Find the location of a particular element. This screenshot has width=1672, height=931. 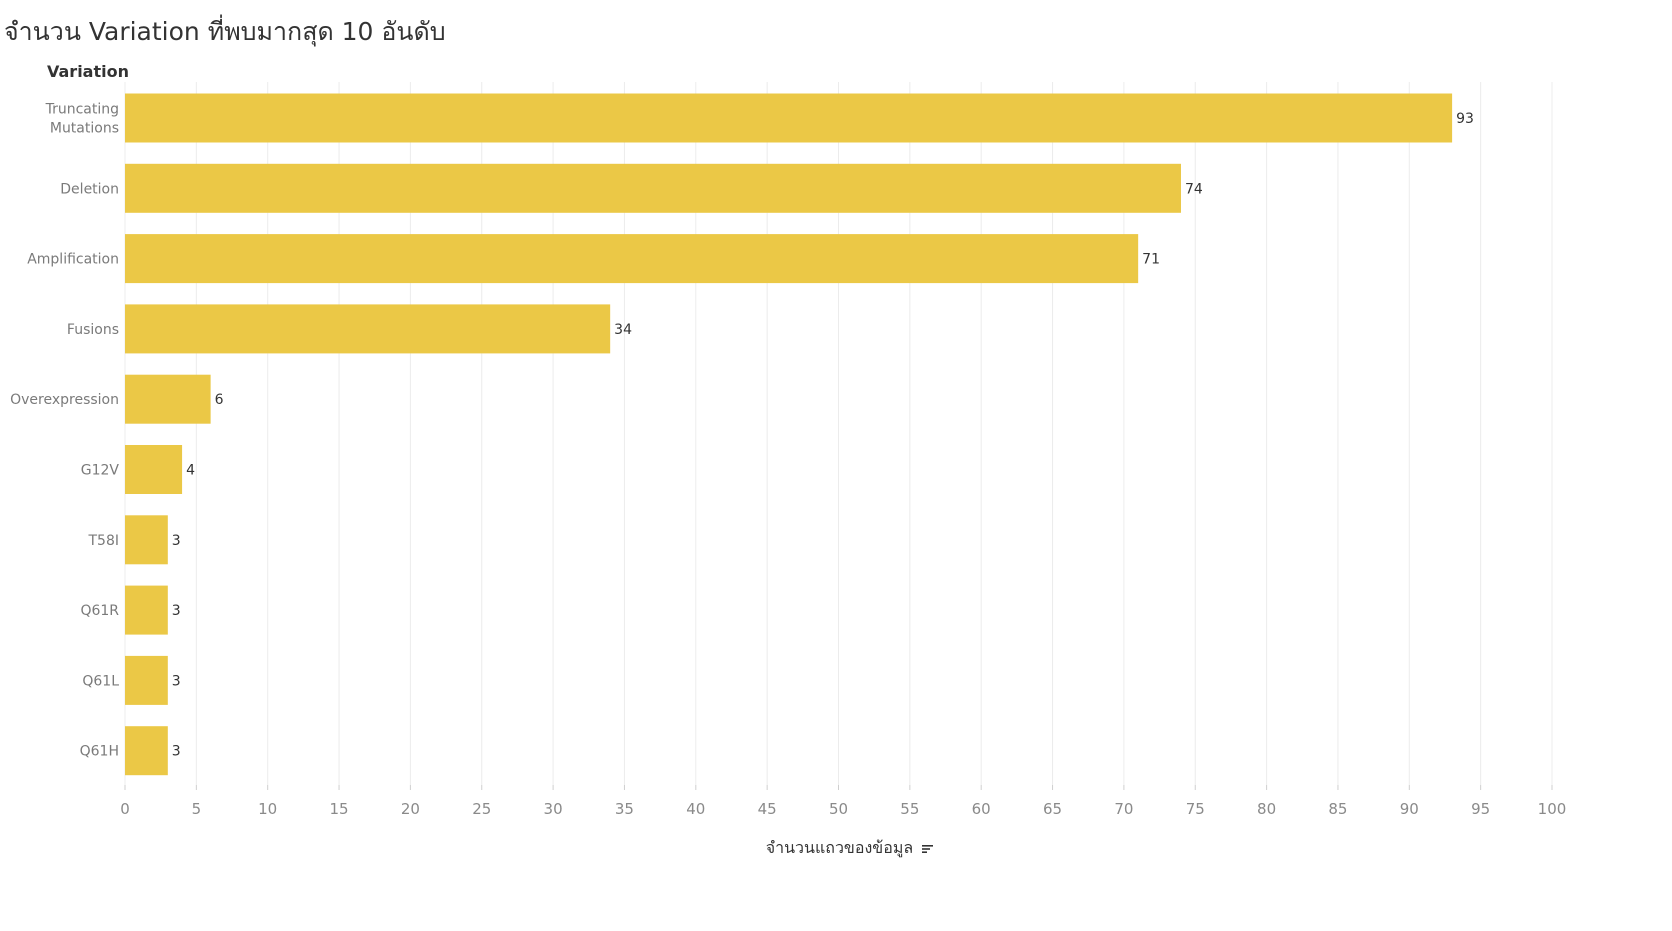

x-axis-title: จำนวนแถวของข้อมูล is located at coordinates (850, 848).